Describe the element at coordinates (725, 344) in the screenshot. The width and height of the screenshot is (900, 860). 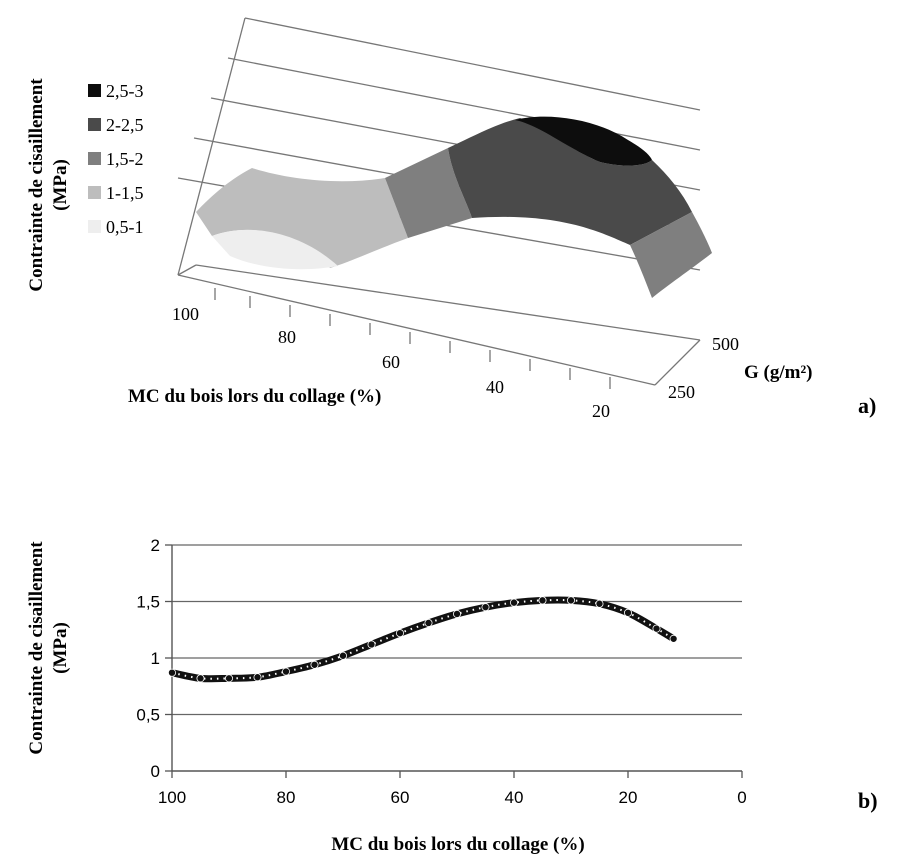
I see `z-tick-1: 500` at that location.